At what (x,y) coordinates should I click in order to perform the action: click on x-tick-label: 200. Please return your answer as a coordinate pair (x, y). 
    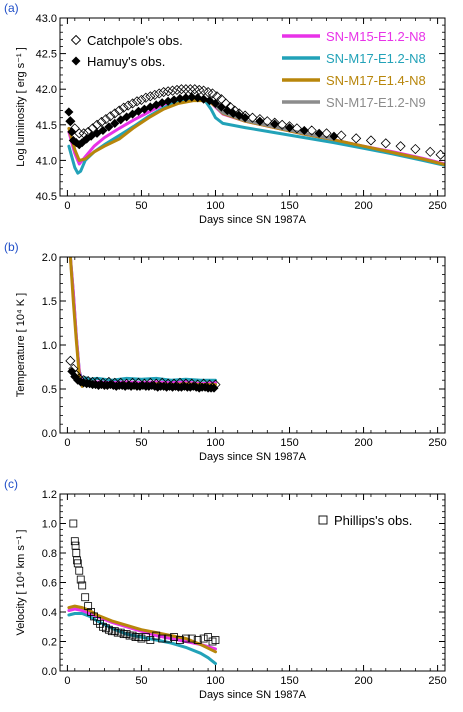
    Looking at the image, I should click on (363, 443).